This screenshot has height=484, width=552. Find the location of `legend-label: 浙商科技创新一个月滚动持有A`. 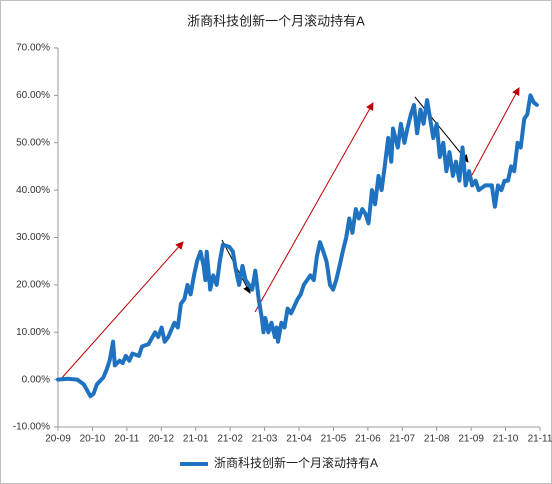

legend-label: 浙商科技创新一个月滚动持有A is located at coordinates (296, 462).